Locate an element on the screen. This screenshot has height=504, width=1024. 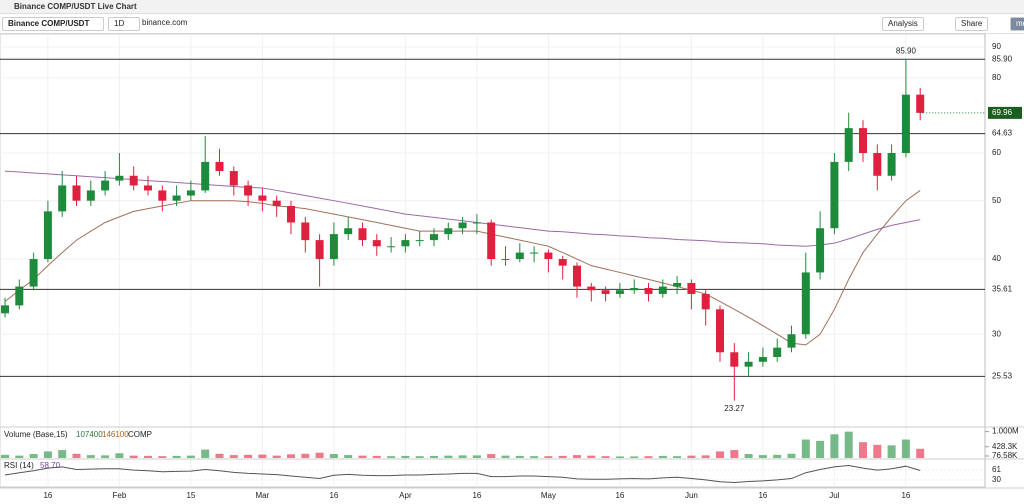
level-label: 64.63 is located at coordinates (1002, 133).